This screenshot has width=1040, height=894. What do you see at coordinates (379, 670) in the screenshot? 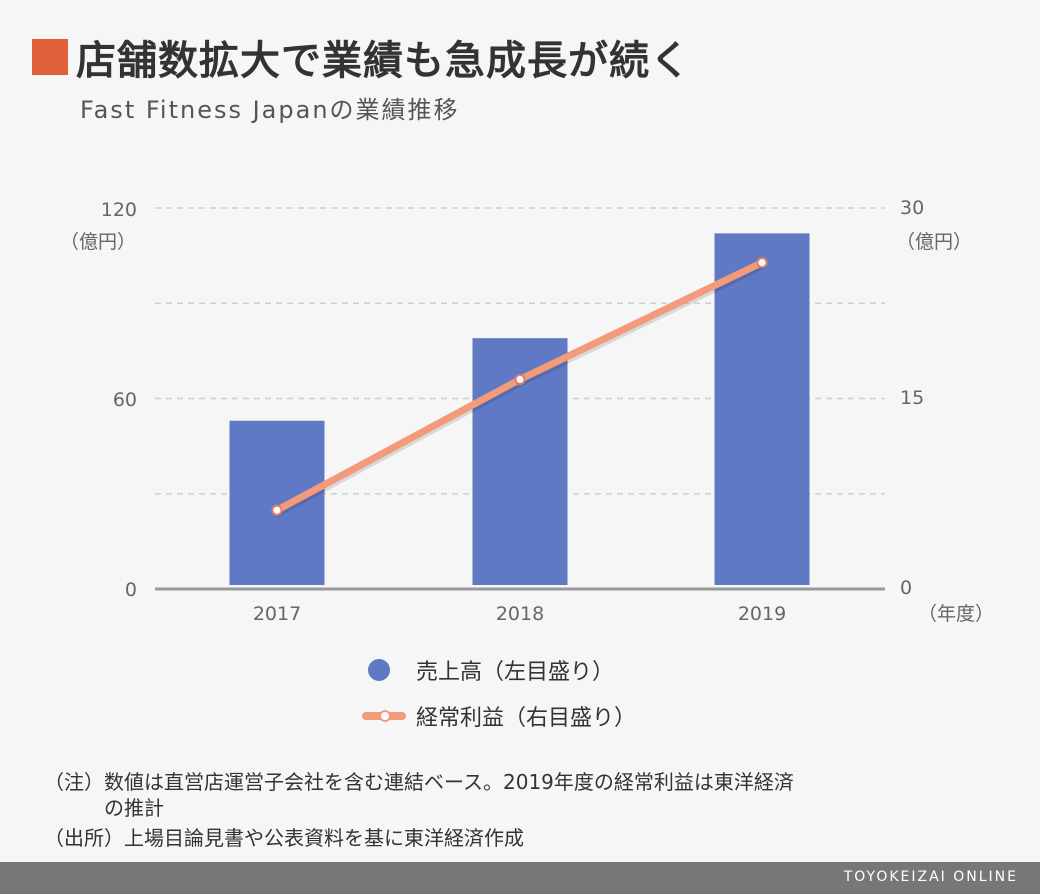
I see `legend-bar-swatch` at bounding box center [379, 670].